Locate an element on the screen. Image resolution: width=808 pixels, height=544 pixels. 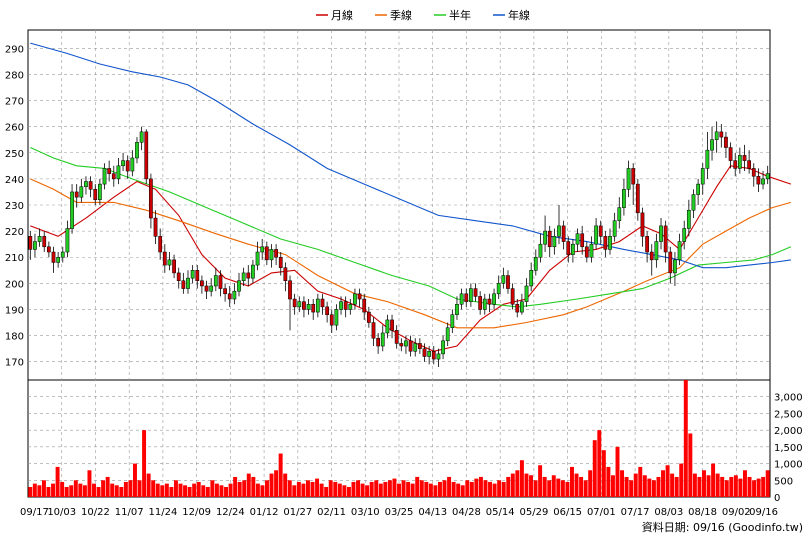
price-tick-label: 220 is located at coordinates (14, 232).